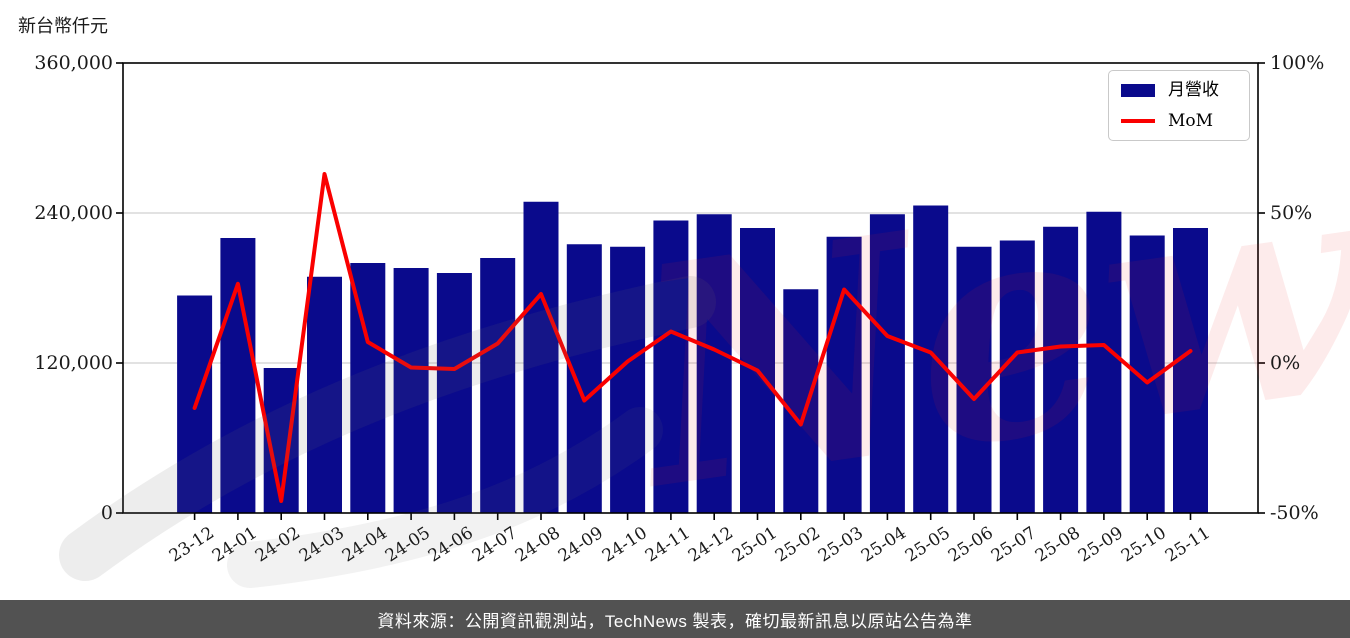 This screenshot has width=1350, height=638. What do you see at coordinates (1291, 213) in the screenshot?
I see `y-right-tick-label: 50%` at bounding box center [1291, 213].